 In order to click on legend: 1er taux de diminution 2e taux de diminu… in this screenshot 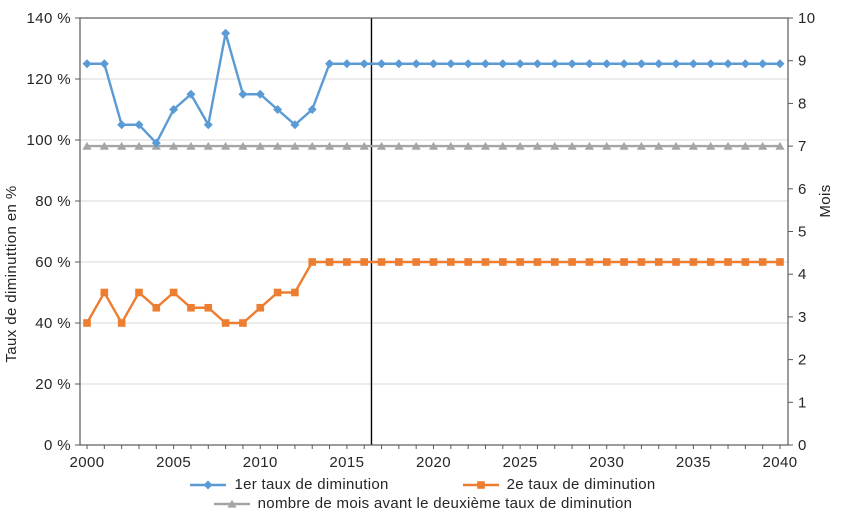, I will do `click(423, 494)`.